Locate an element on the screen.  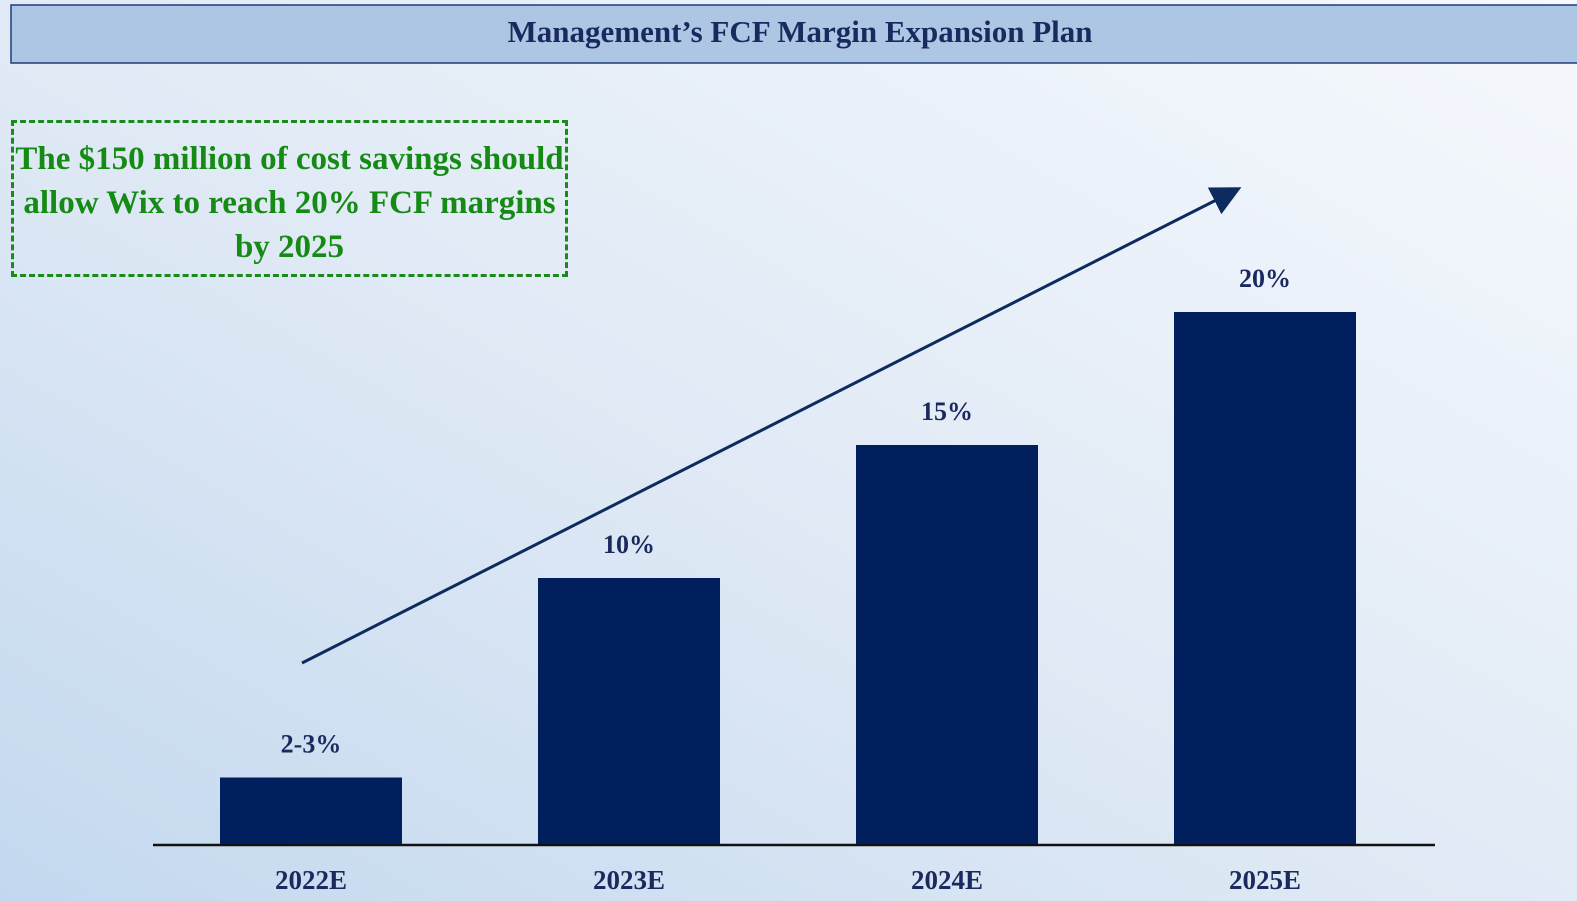
value-label: 2-3% is located at coordinates (311, 743).